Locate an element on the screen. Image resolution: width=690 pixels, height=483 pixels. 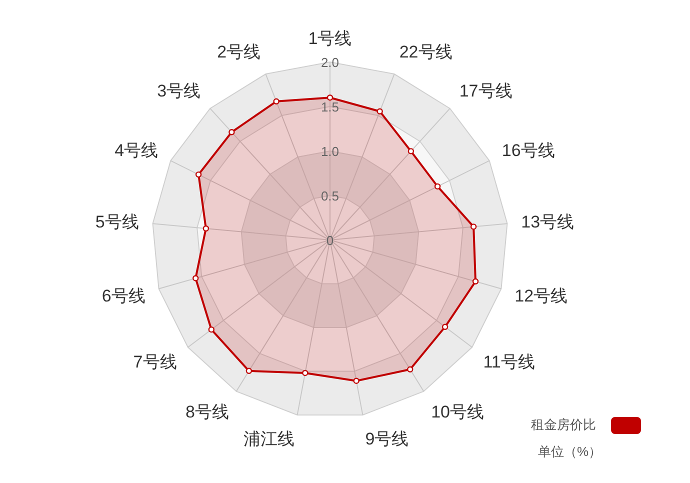
y-tick-label: 1.5 is located at coordinates (330, 107).